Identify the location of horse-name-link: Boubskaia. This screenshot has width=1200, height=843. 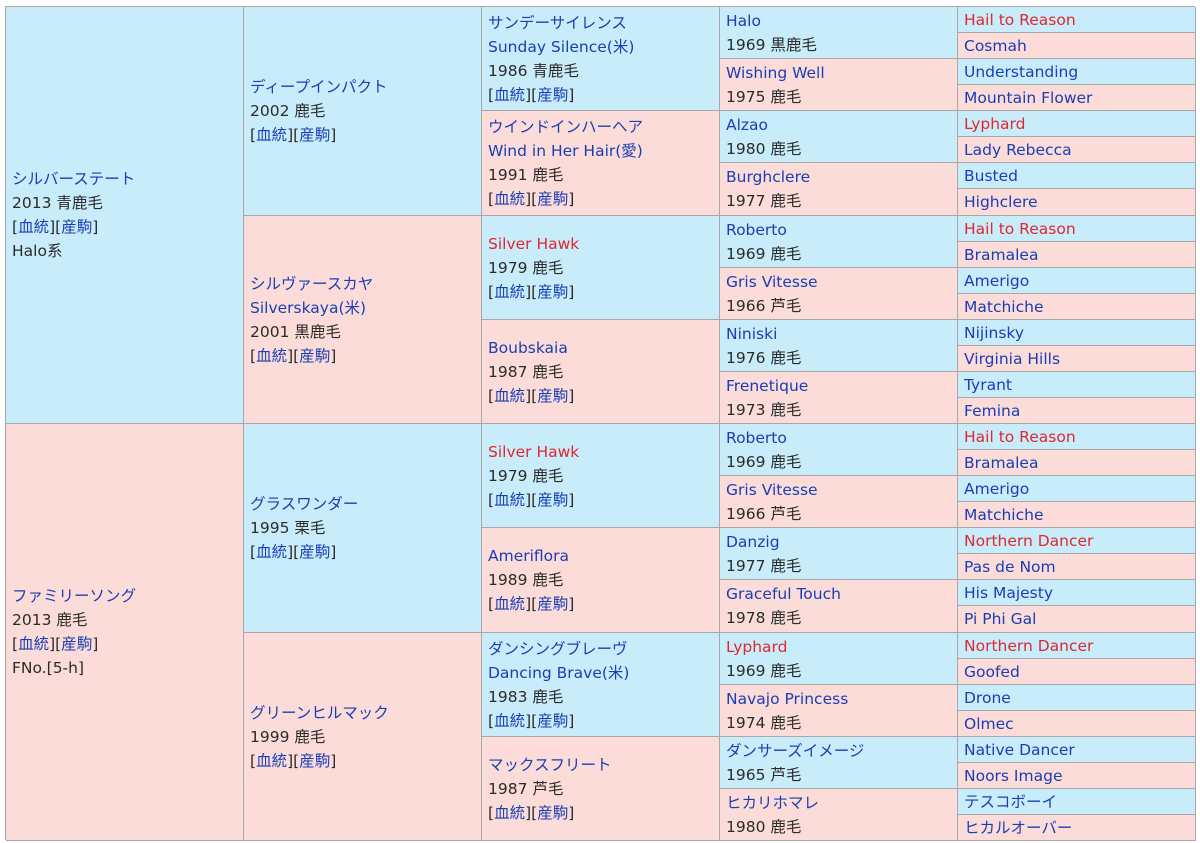
(528, 347).